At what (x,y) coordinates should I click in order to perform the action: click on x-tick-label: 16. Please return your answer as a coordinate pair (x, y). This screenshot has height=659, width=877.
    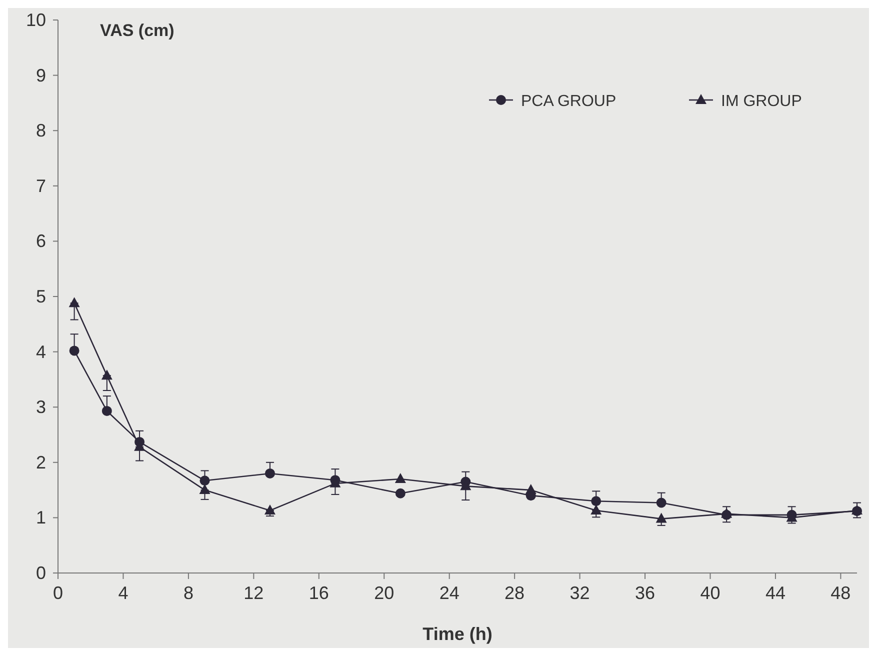
    Looking at the image, I should click on (318, 593).